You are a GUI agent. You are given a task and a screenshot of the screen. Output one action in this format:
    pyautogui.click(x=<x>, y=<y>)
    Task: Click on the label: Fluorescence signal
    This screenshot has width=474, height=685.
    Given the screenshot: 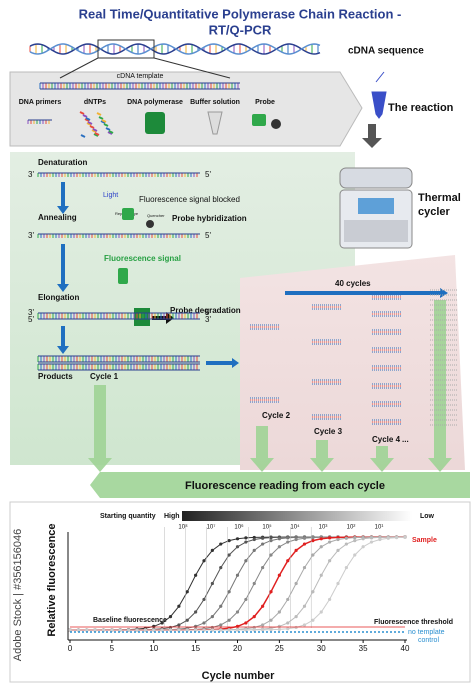 What is the action you would take?
    pyautogui.click(x=142, y=258)
    